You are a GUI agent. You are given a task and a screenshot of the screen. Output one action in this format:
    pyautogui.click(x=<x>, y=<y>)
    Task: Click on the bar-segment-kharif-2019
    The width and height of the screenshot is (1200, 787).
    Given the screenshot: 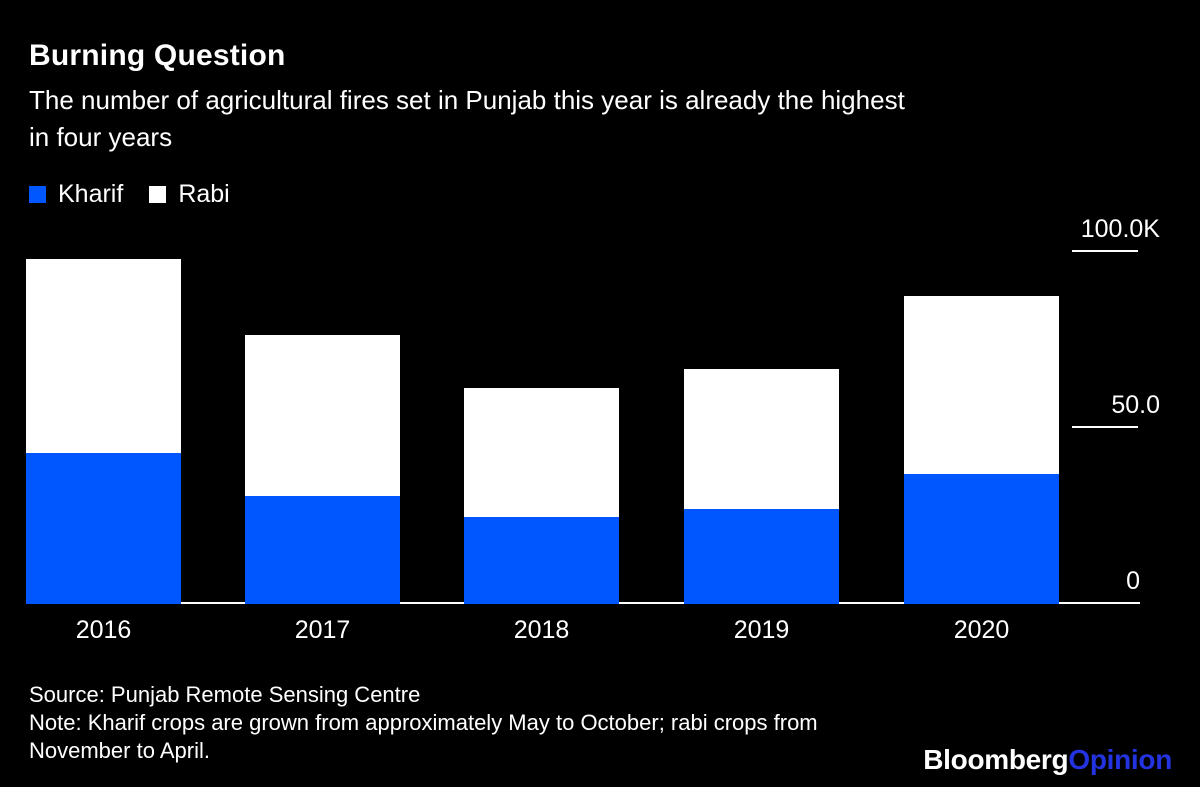 What is the action you would take?
    pyautogui.click(x=761, y=556)
    